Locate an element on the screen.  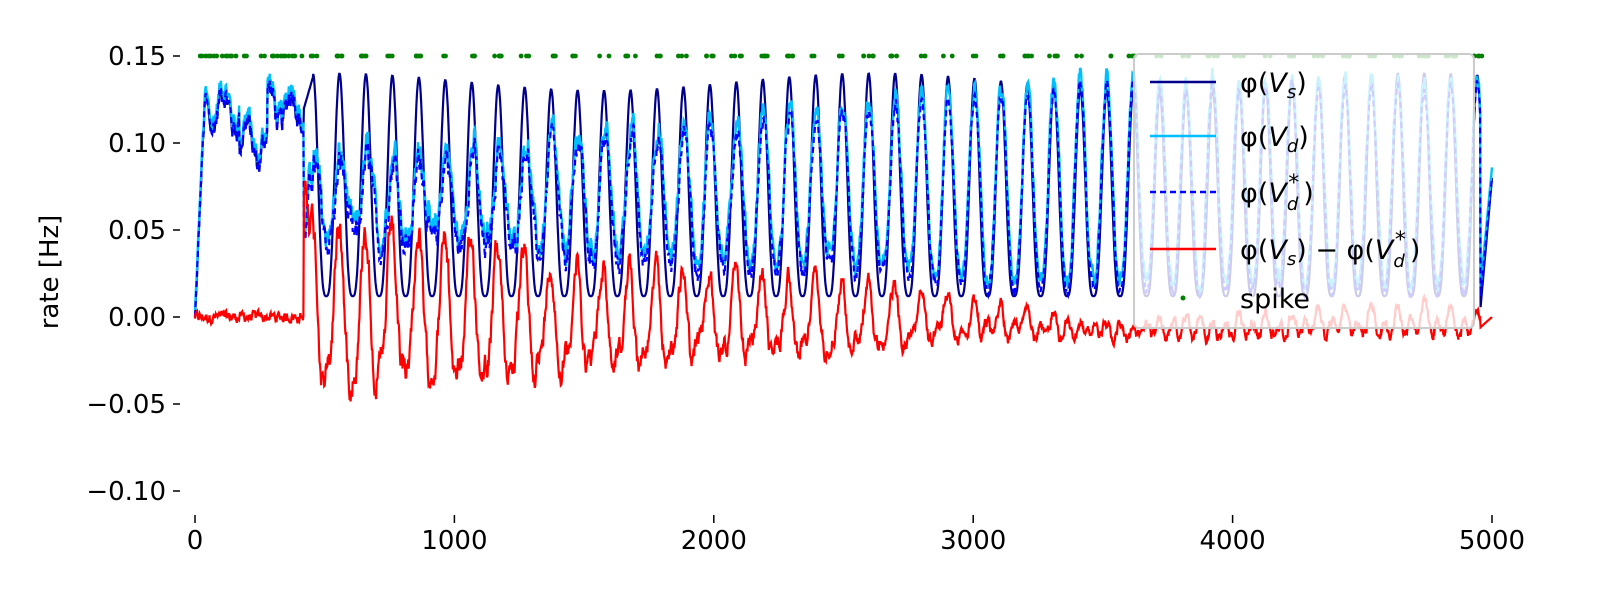
y-tick-label: 0.05 is located at coordinates (137, 231).